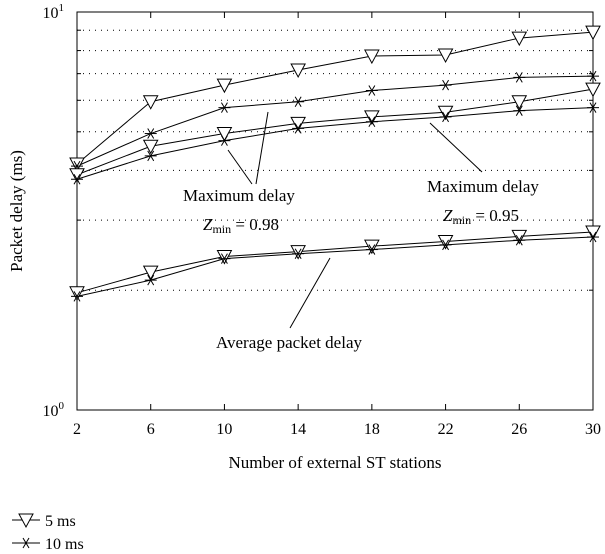  I want to click on x-axis-title: Number of external ST stations, so click(334, 462).